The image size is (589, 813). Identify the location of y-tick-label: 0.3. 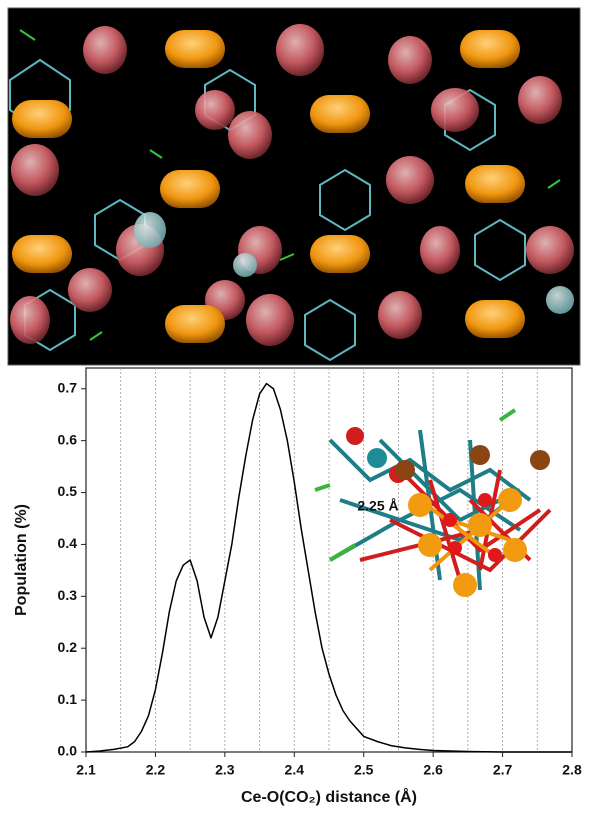
(68, 595).